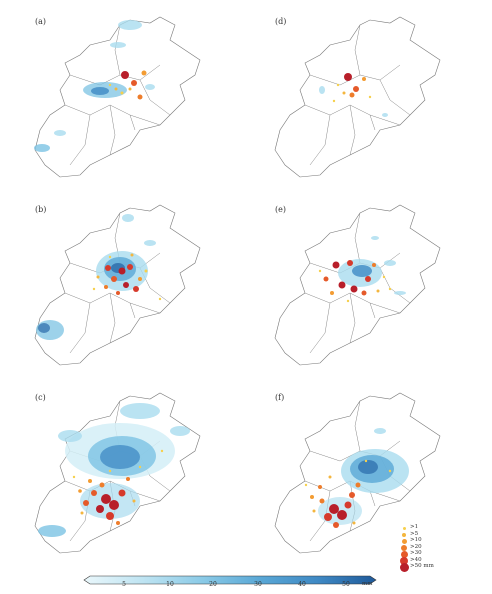  What do you see at coordinates (445, 560) in the screenshot?
I see `legend-item: >40` at bounding box center [445, 560].